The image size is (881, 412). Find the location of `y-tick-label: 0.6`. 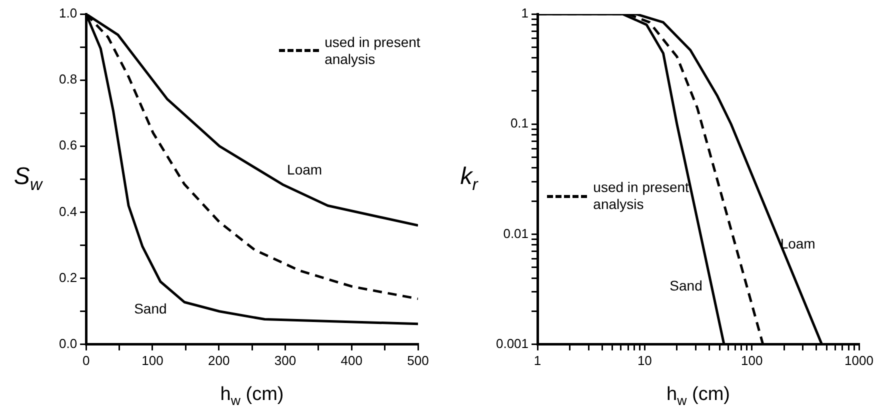

y-tick-label: 0.6 is located at coordinates (68, 145).